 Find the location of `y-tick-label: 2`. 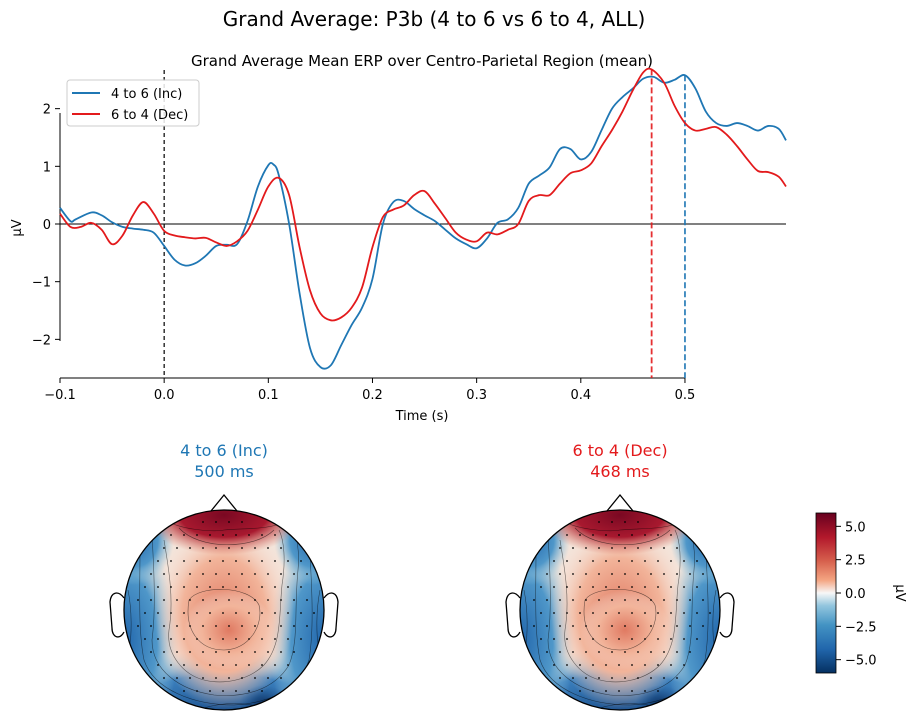

y-tick-label: 2 is located at coordinates (47, 110).